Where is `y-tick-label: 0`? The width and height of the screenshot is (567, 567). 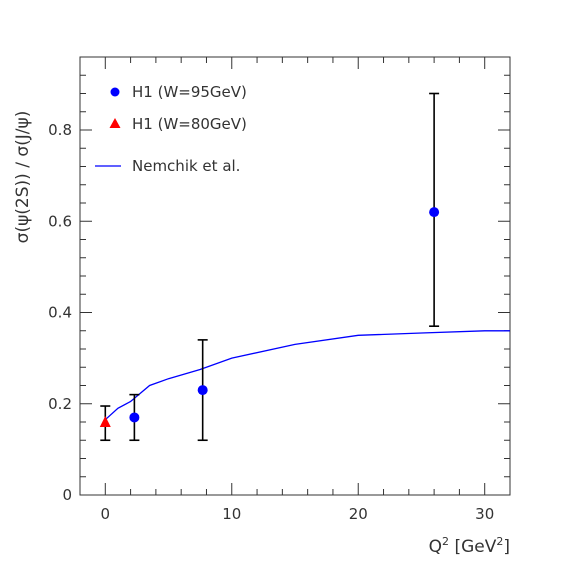 y-tick-label: 0 is located at coordinates (67, 495).